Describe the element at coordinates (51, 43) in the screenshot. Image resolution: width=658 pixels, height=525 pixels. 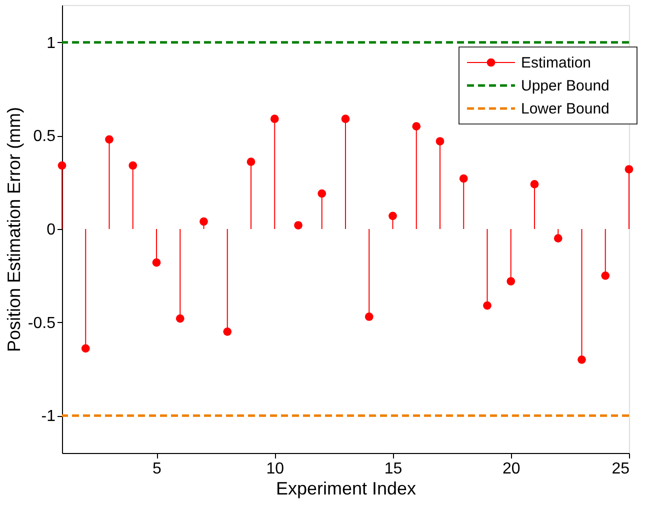
I see `y-tick-label: 1` at that location.